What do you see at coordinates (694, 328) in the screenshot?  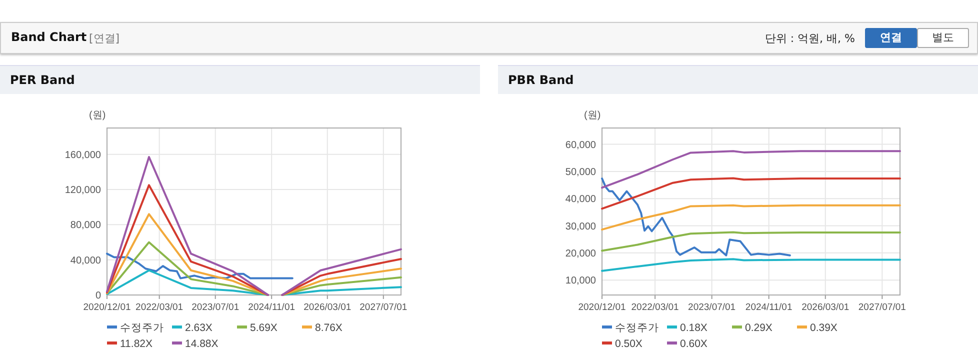 I see `legend-label: 0.18X` at bounding box center [694, 328].